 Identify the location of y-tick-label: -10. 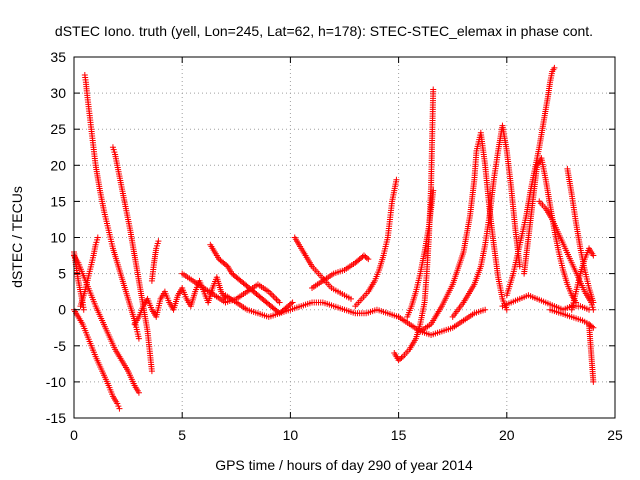
(56, 382).